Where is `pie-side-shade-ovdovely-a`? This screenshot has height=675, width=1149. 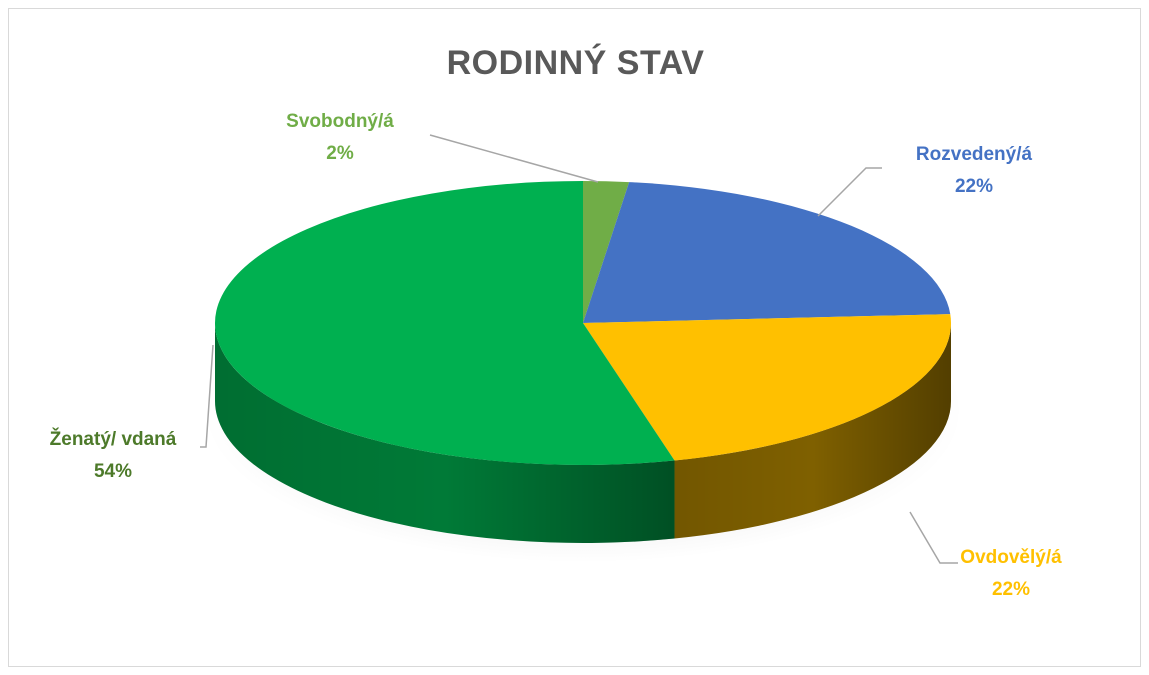 pie-side-shade-ovdovely-a is located at coordinates (813, 431).